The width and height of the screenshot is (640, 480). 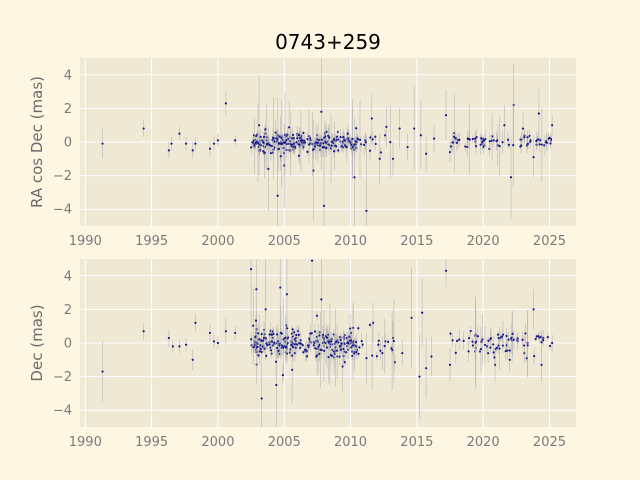 I want to click on y-tick-label: 2, so click(x=68, y=310).